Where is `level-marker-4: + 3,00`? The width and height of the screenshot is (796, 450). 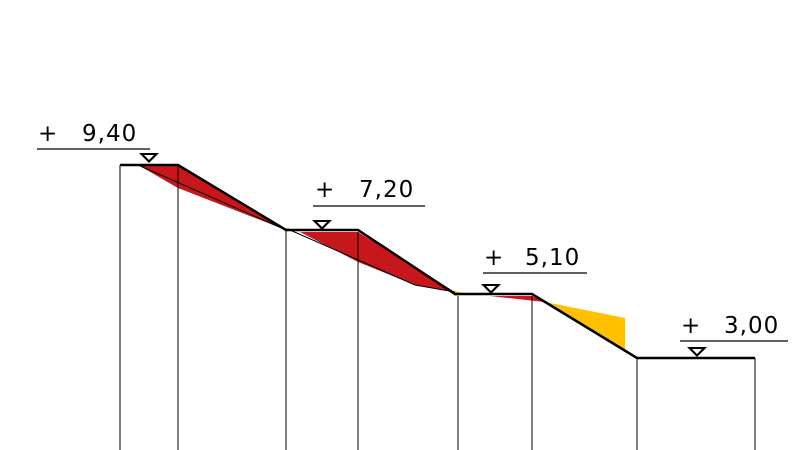
level-marker-4: + 3,00 is located at coordinates (734, 335).